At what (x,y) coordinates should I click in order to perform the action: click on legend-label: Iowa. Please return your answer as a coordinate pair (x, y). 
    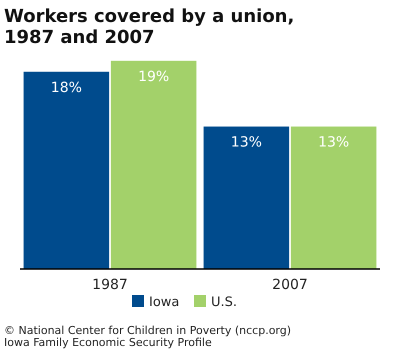
    Looking at the image, I should click on (164, 302).